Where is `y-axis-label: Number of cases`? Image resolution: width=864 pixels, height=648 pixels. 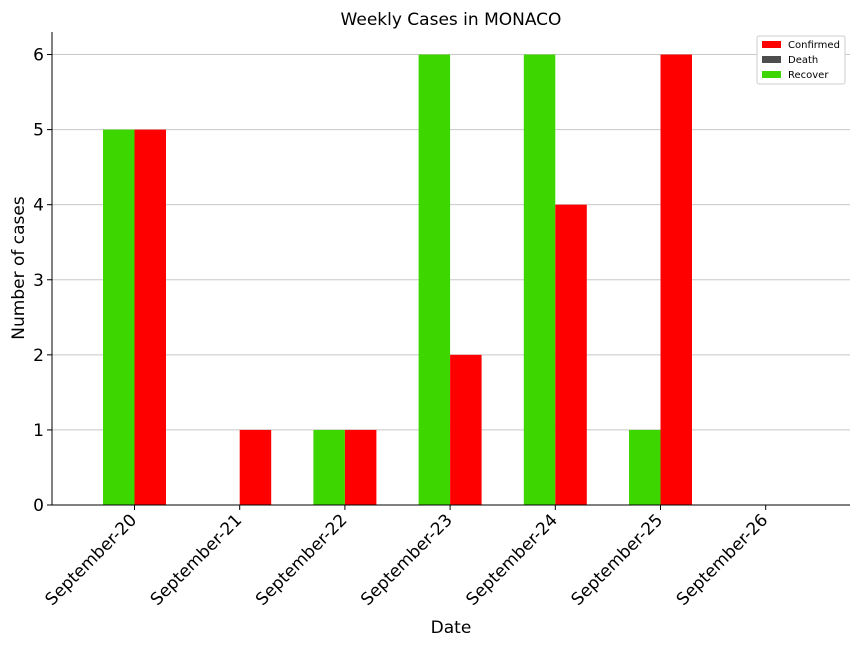
y-axis-label: Number of cases is located at coordinates (19, 268).